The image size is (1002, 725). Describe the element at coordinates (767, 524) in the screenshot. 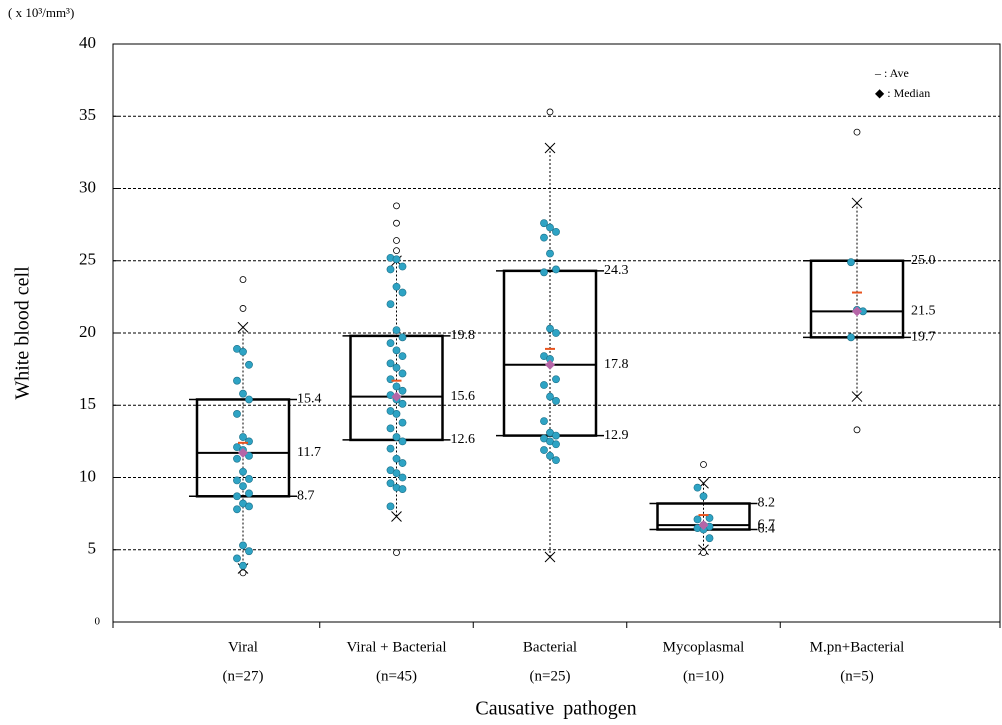

I see `box-value-label: 6.7` at that location.